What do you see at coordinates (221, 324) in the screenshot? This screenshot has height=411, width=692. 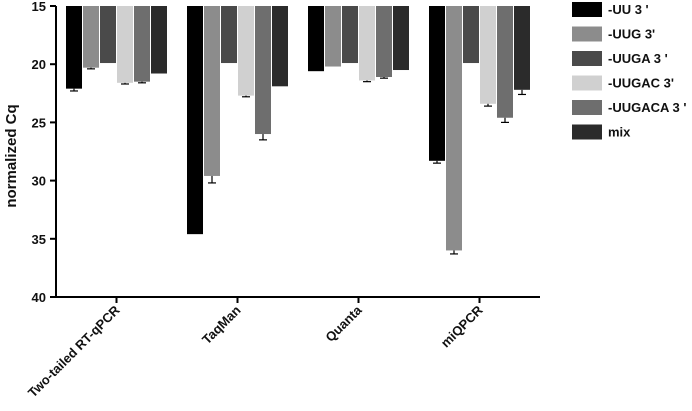 I see `x-category-label: TaqMan` at bounding box center [221, 324].